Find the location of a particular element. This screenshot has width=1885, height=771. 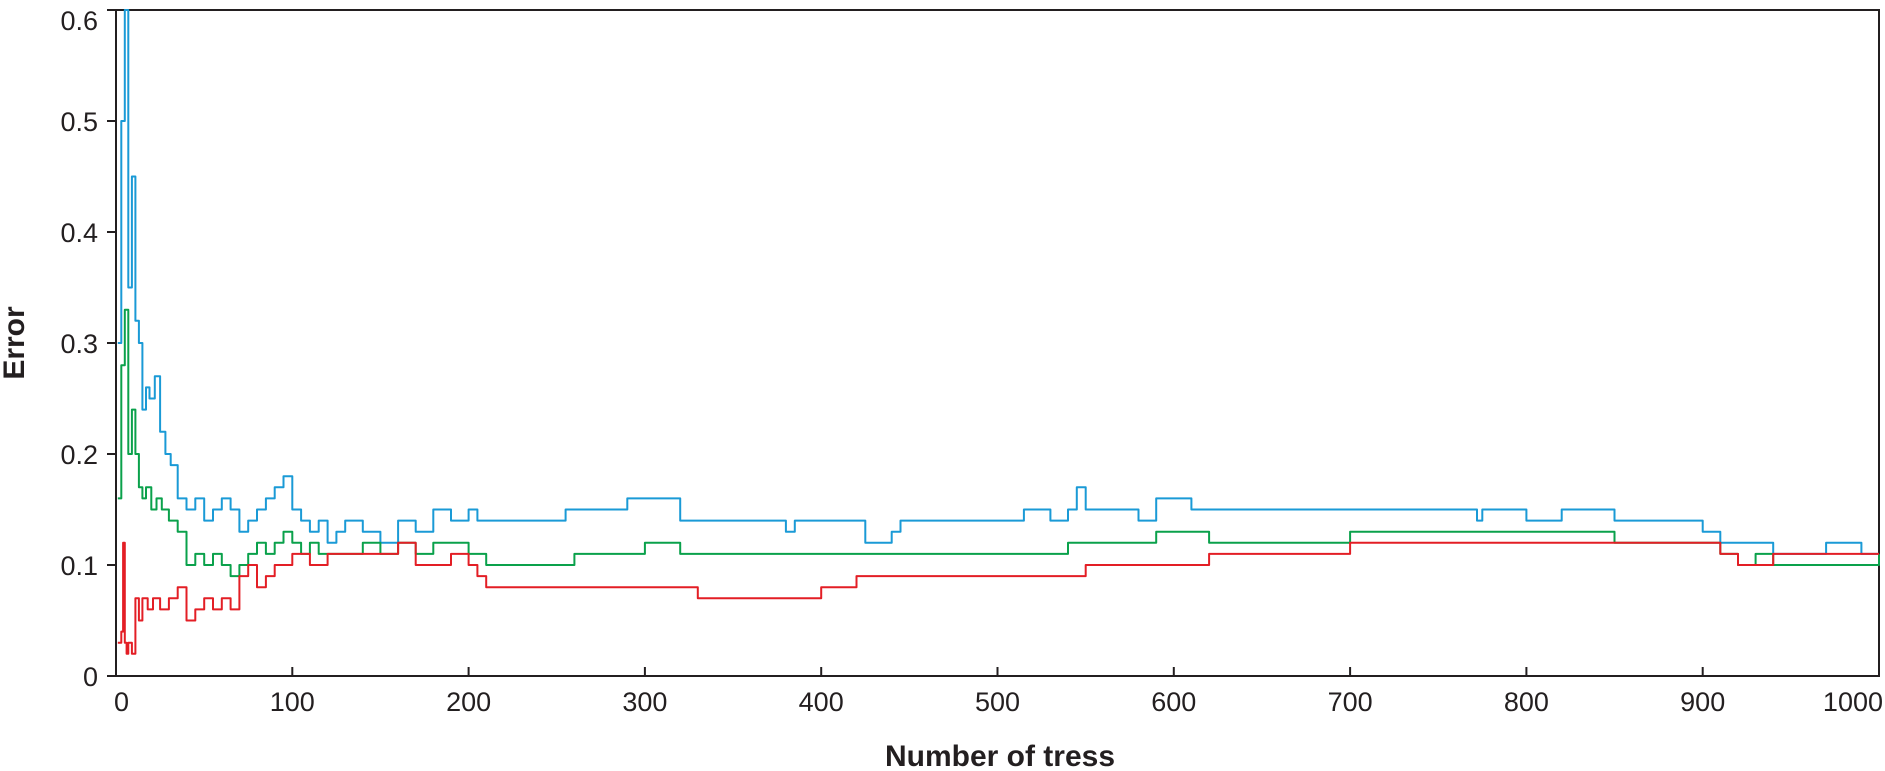

x-tick-label: 100 is located at coordinates (292, 702).